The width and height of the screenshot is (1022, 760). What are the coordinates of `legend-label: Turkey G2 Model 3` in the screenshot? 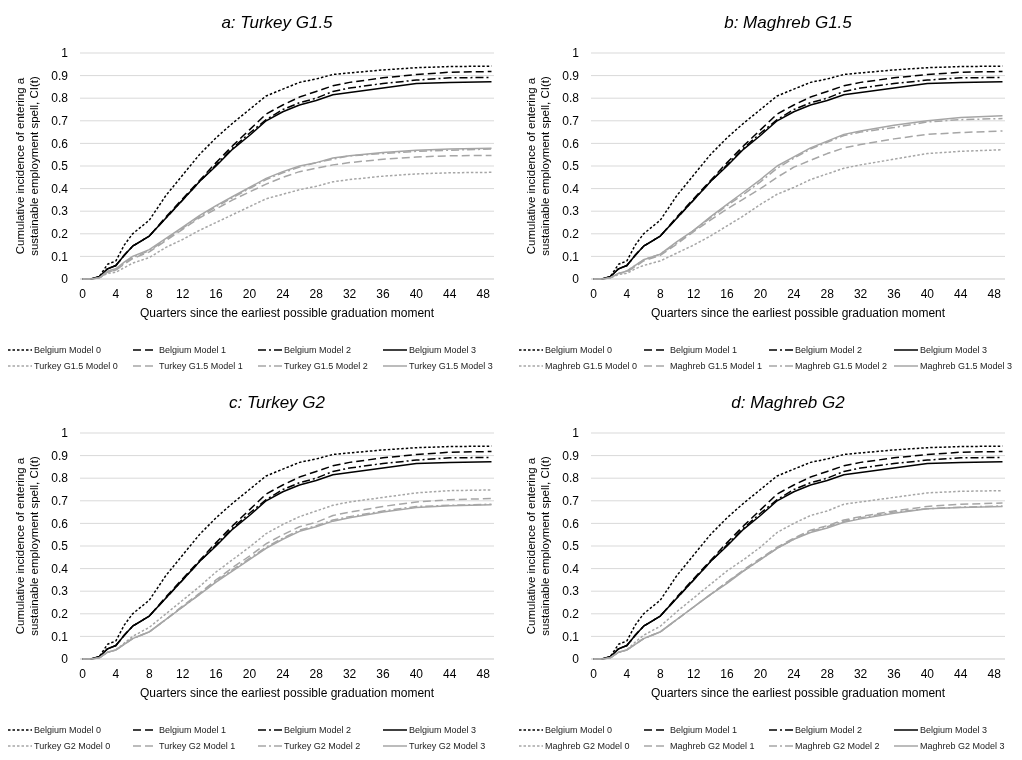 It's located at (447, 746).